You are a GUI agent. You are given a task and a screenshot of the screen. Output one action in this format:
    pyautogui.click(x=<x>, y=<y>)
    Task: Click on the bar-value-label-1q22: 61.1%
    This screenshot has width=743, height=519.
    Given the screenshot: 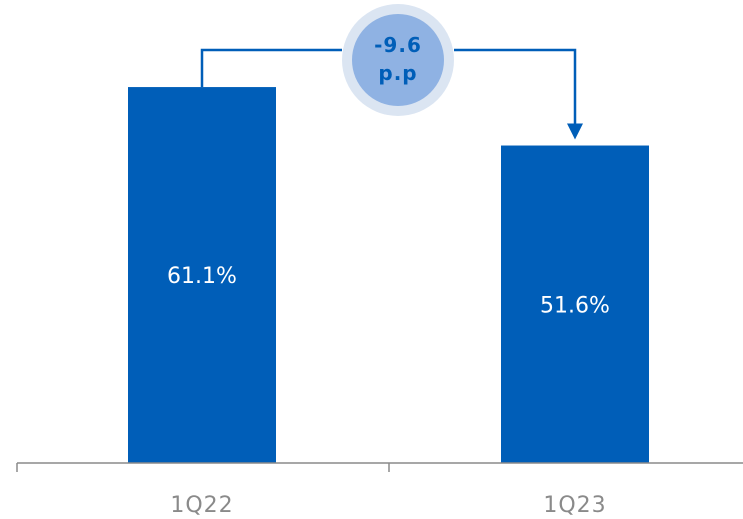 What is the action you would take?
    pyautogui.click(x=202, y=276)
    